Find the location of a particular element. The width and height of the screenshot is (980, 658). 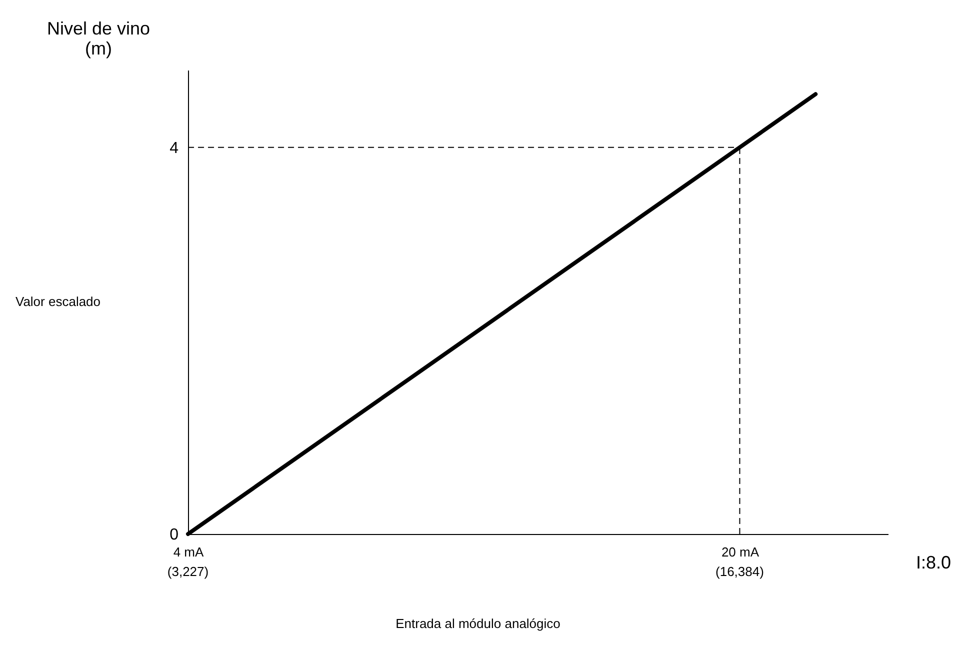

y-tick-label: 0 is located at coordinates (174, 535).